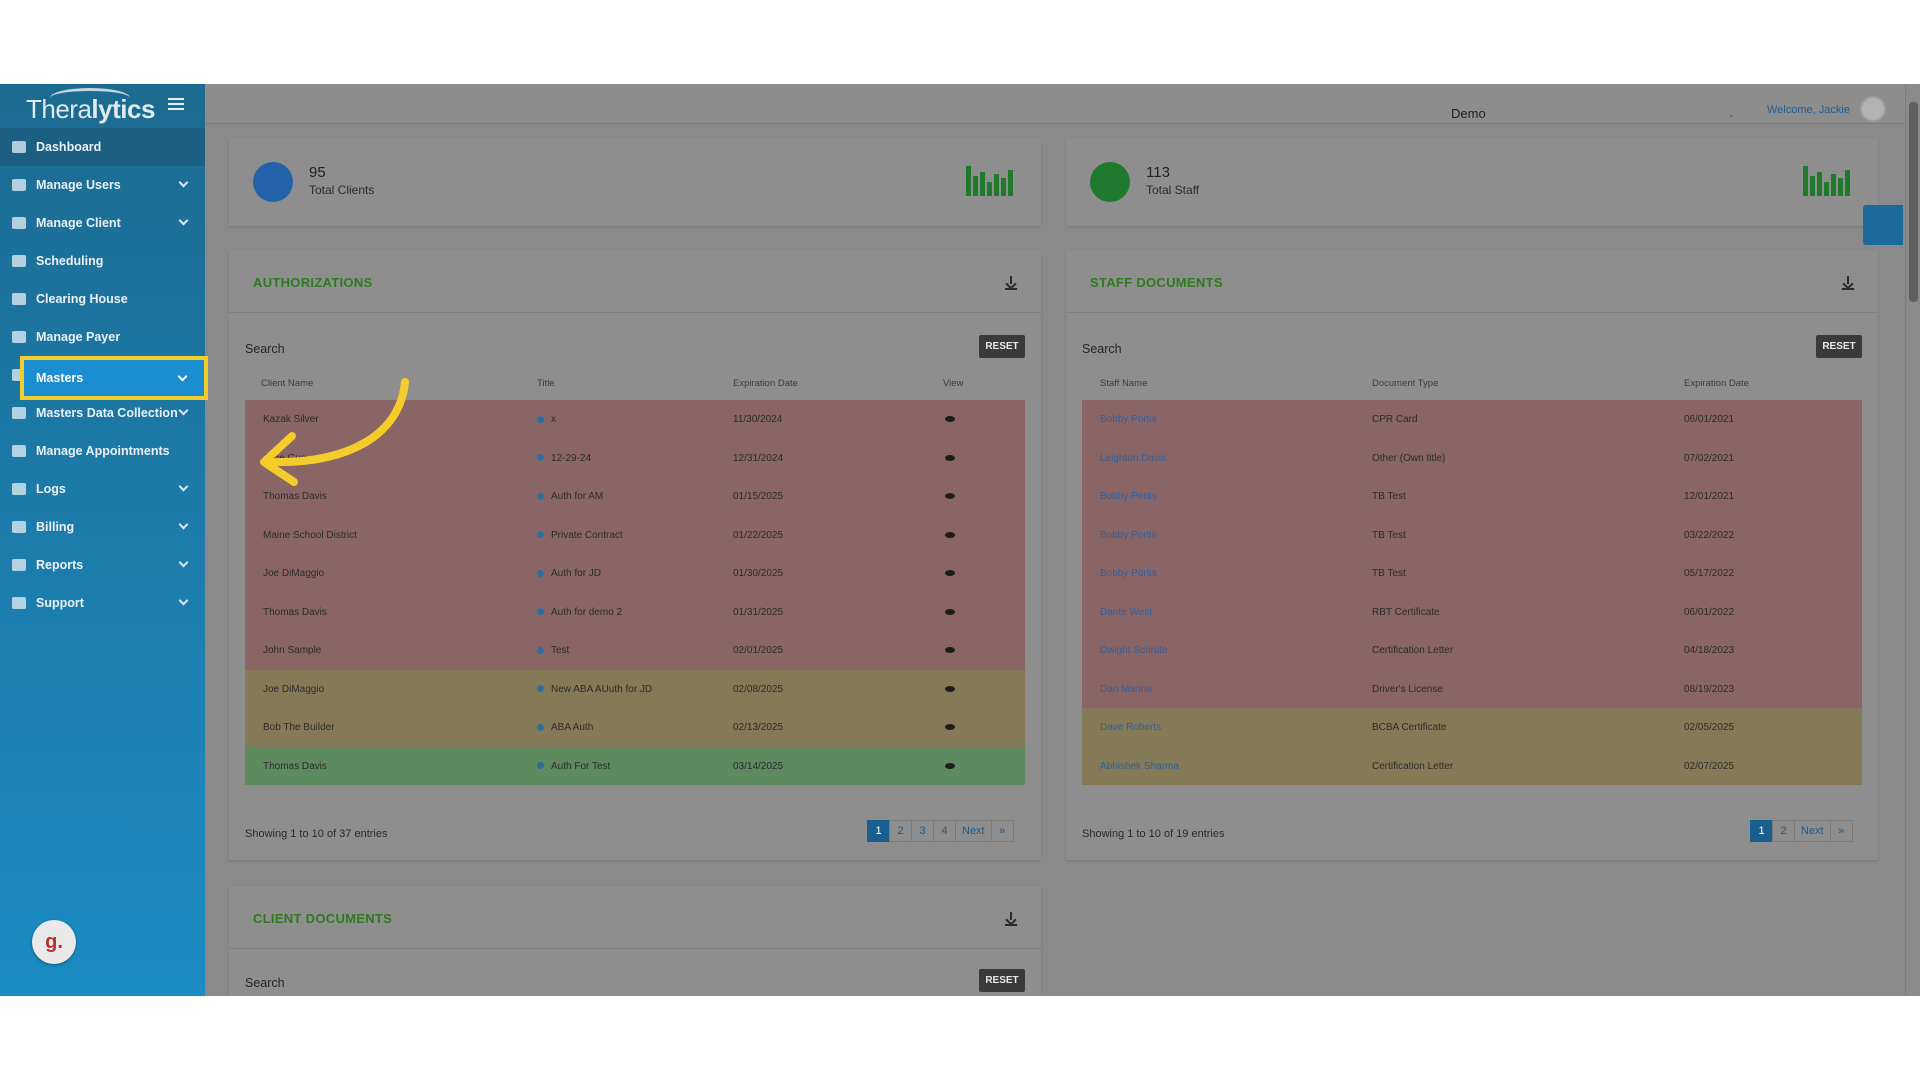  I want to click on welcome-user-link: Welcome, Jackie, so click(1808, 110).